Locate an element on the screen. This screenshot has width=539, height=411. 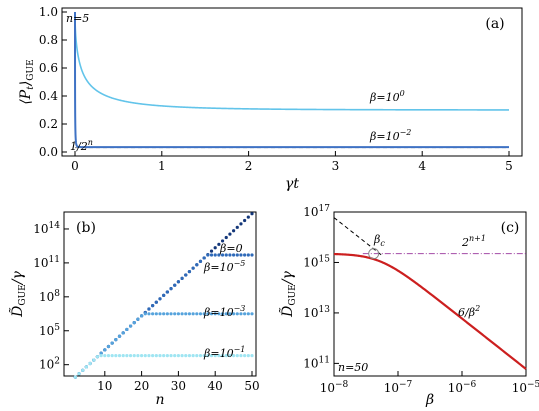
baseline-label: 1/2n is located at coordinates (81, 145).